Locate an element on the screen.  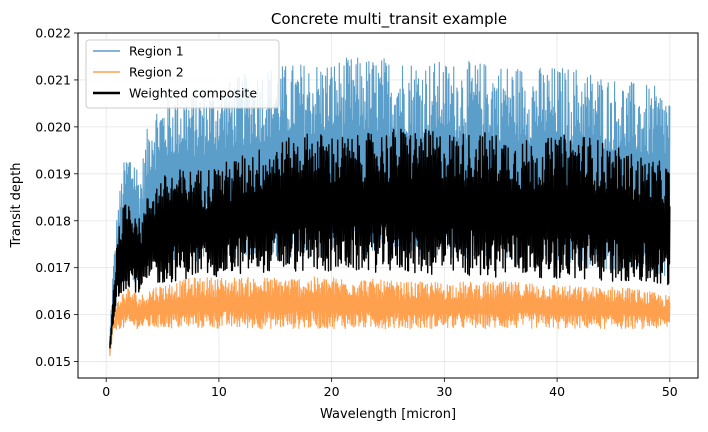
y-tick-label: 0.022 is located at coordinates (53, 33).